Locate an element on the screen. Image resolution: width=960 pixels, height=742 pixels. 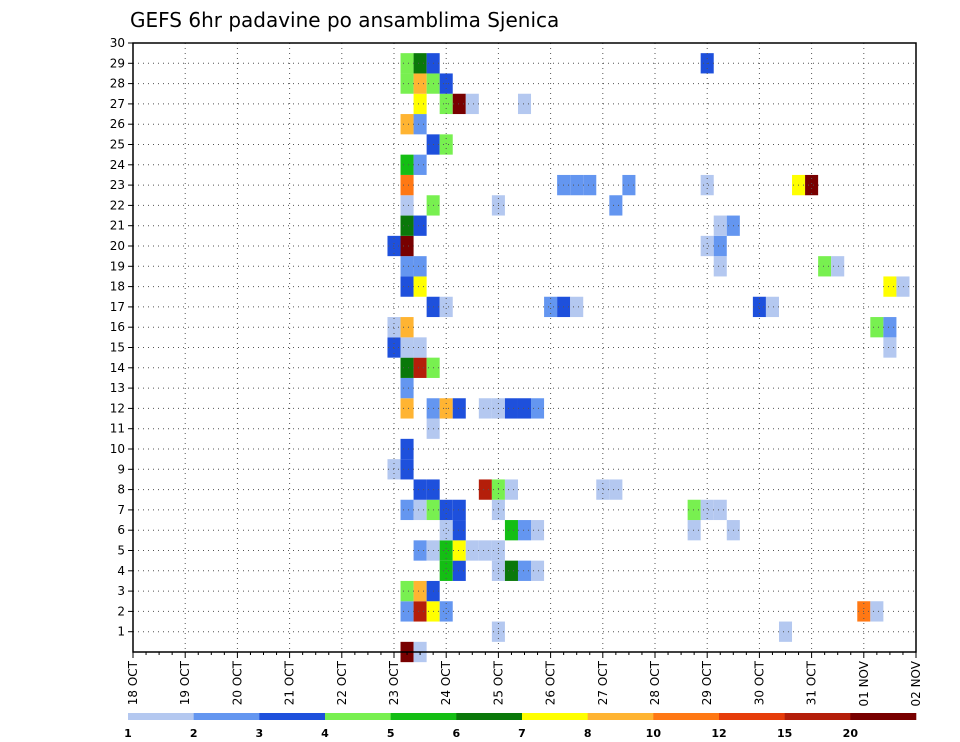
x-tick-label: 25 OCT is located at coordinates (498, 682).